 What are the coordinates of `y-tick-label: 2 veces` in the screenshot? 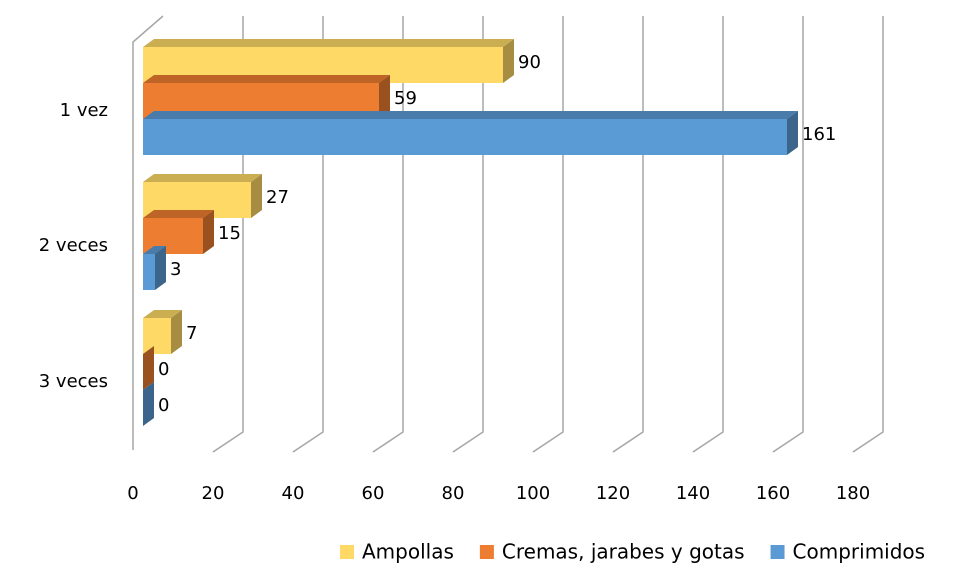 It's located at (73, 245).